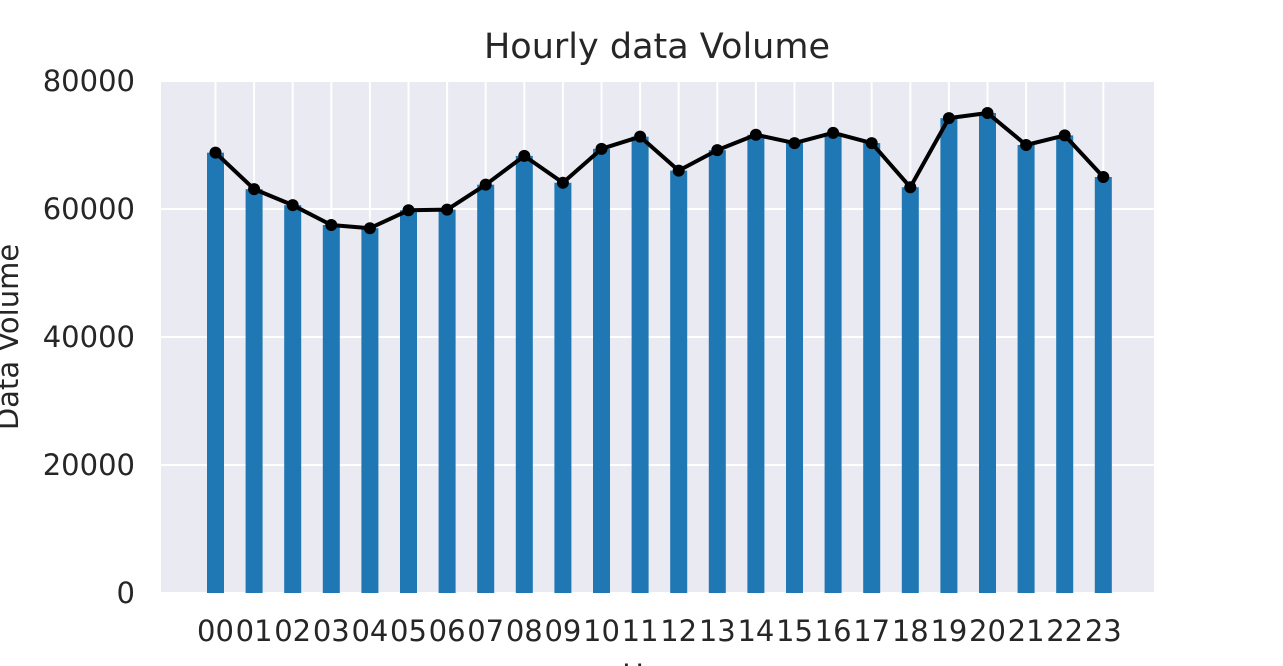 The height and width of the screenshot is (666, 1283). What do you see at coordinates (948, 631) in the screenshot?
I see `x-tick-label: 19` at bounding box center [948, 631].